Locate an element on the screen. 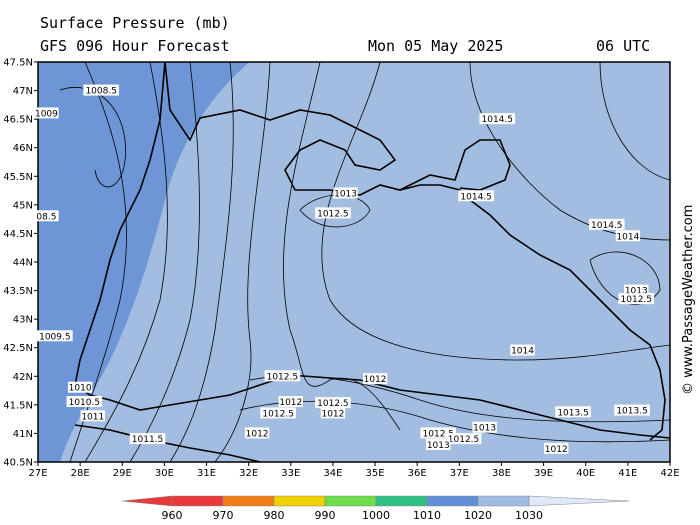 The width and height of the screenshot is (700, 525). legend-labels: 960 970 980 990 1000 1010 1020 1030 is located at coordinates (353, 515).